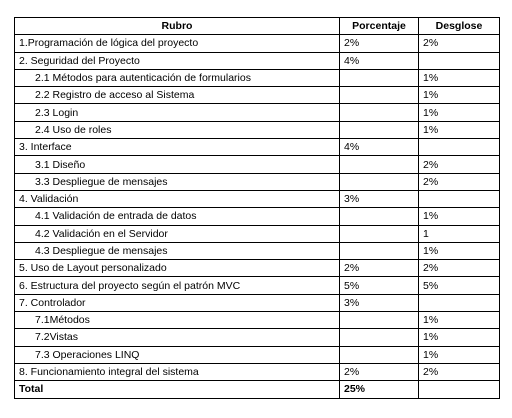 Image resolution: width=512 pixels, height=418 pixels. Describe the element at coordinates (177, 60) in the screenshot. I see `rubro-cell: 2. Seguridad del Proyecto` at that location.